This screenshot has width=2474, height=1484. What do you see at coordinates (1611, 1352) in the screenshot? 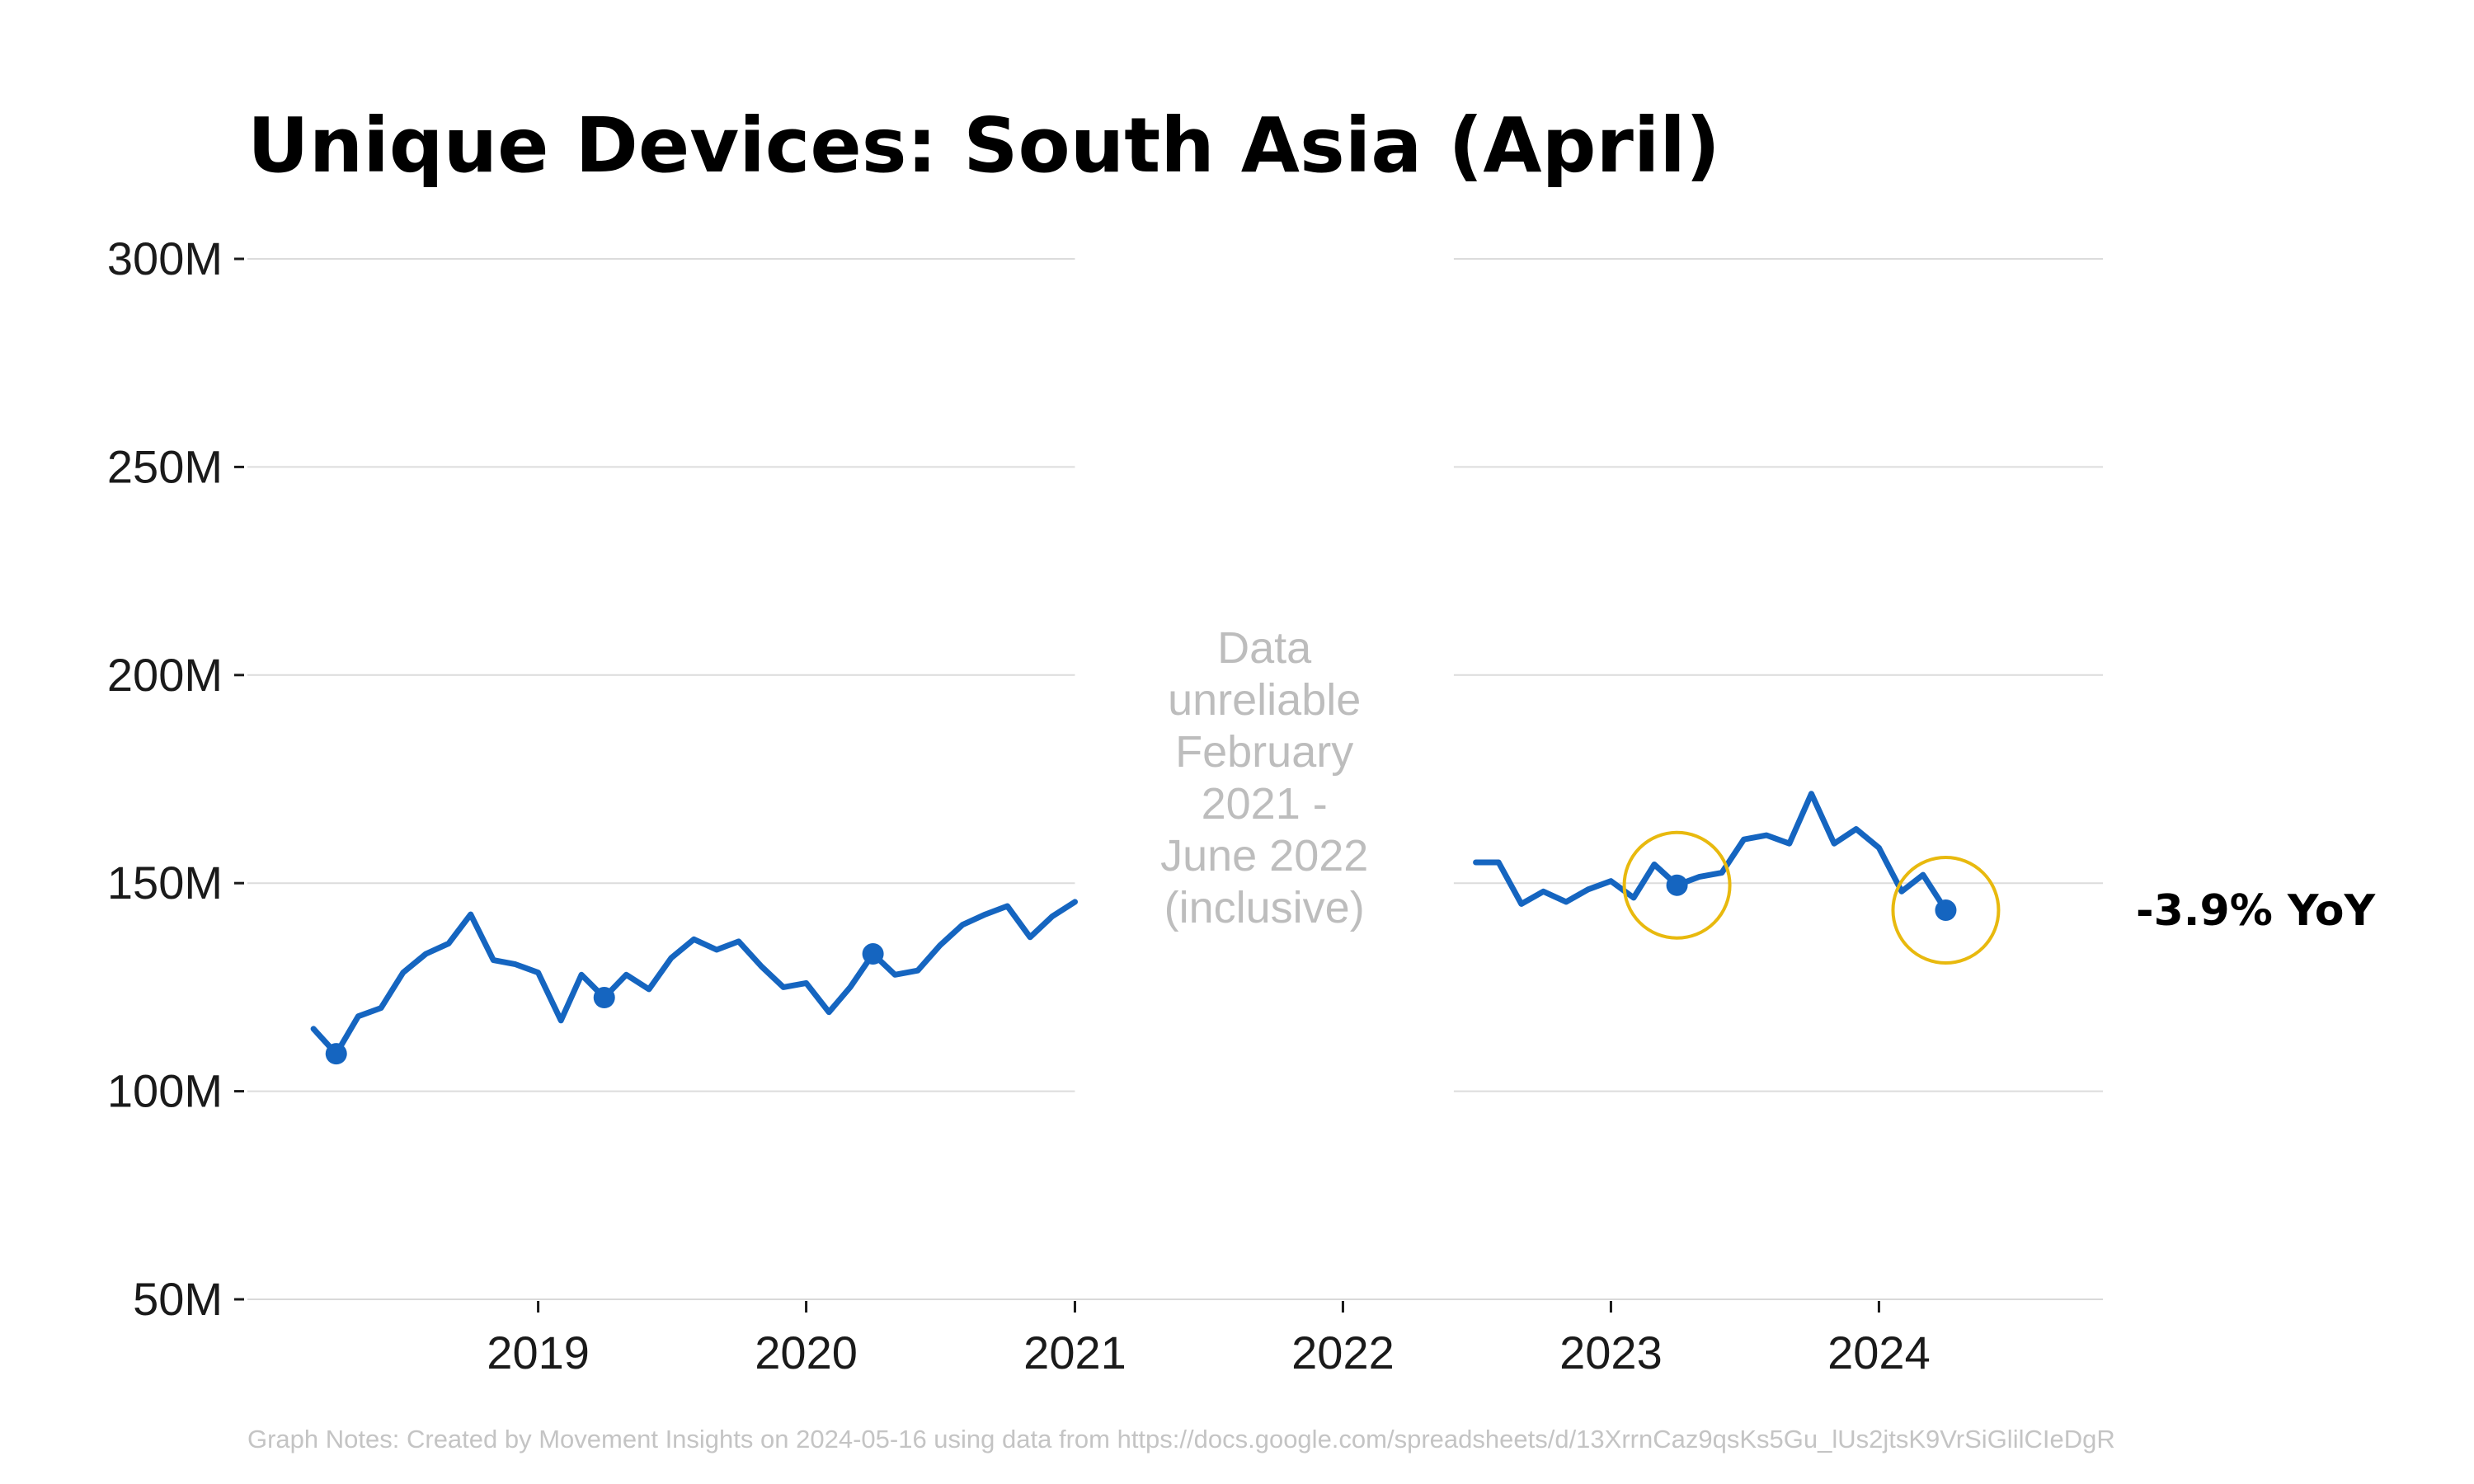
I see `x-tick-label: 2023` at bounding box center [1611, 1352].